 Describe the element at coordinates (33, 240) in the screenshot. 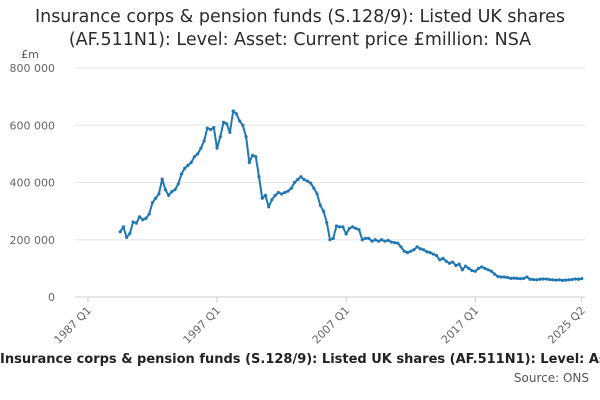

I see `y-tick-label: 200 000` at that location.